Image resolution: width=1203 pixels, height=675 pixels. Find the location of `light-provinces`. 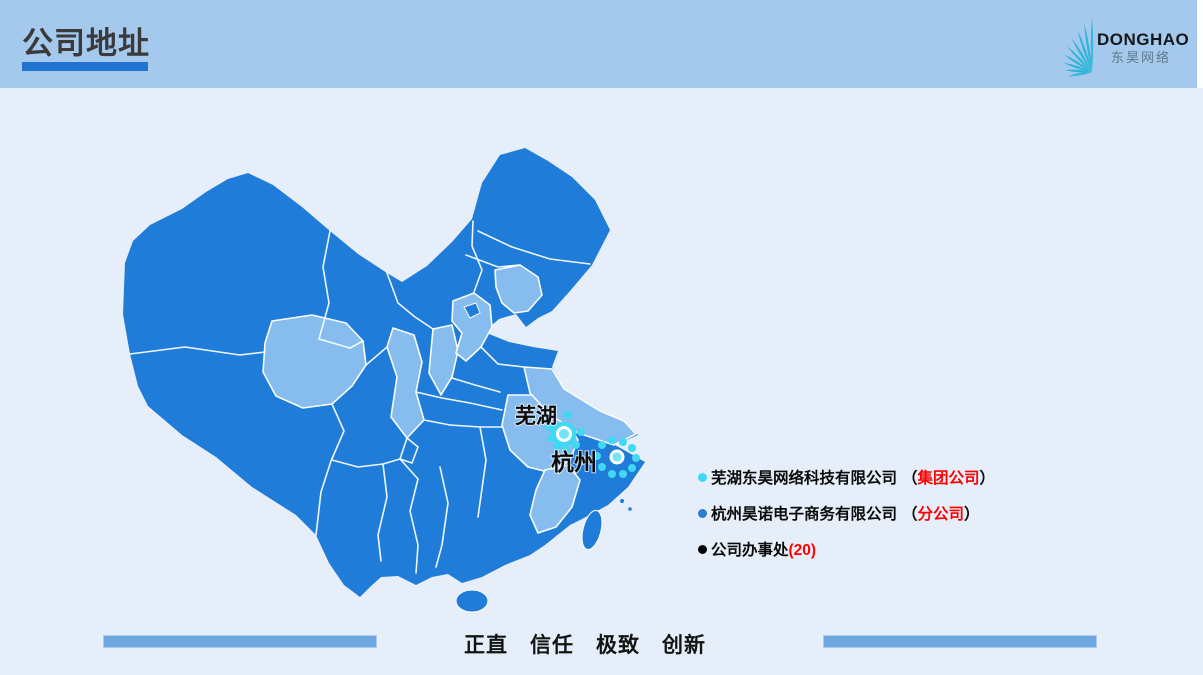

light-provinces is located at coordinates (449, 399).